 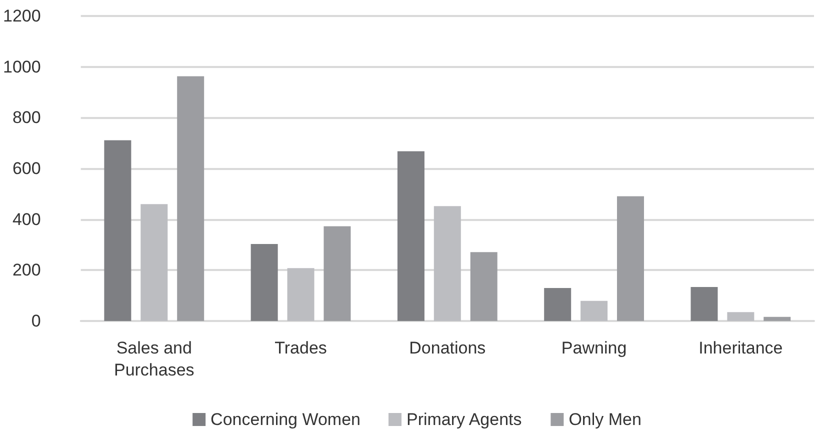 I want to click on y-tick-label: 600, so click(x=26, y=168).